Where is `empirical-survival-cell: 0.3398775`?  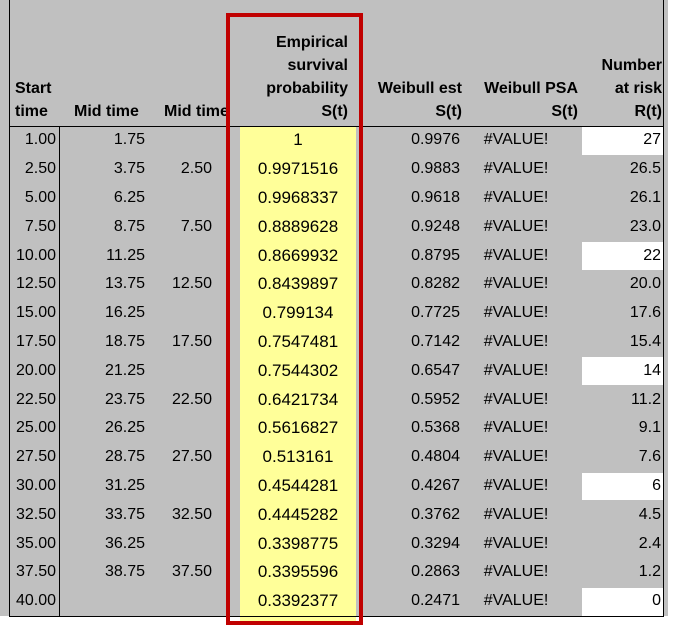
empirical-survival-cell: 0.3398775 is located at coordinates (298, 543).